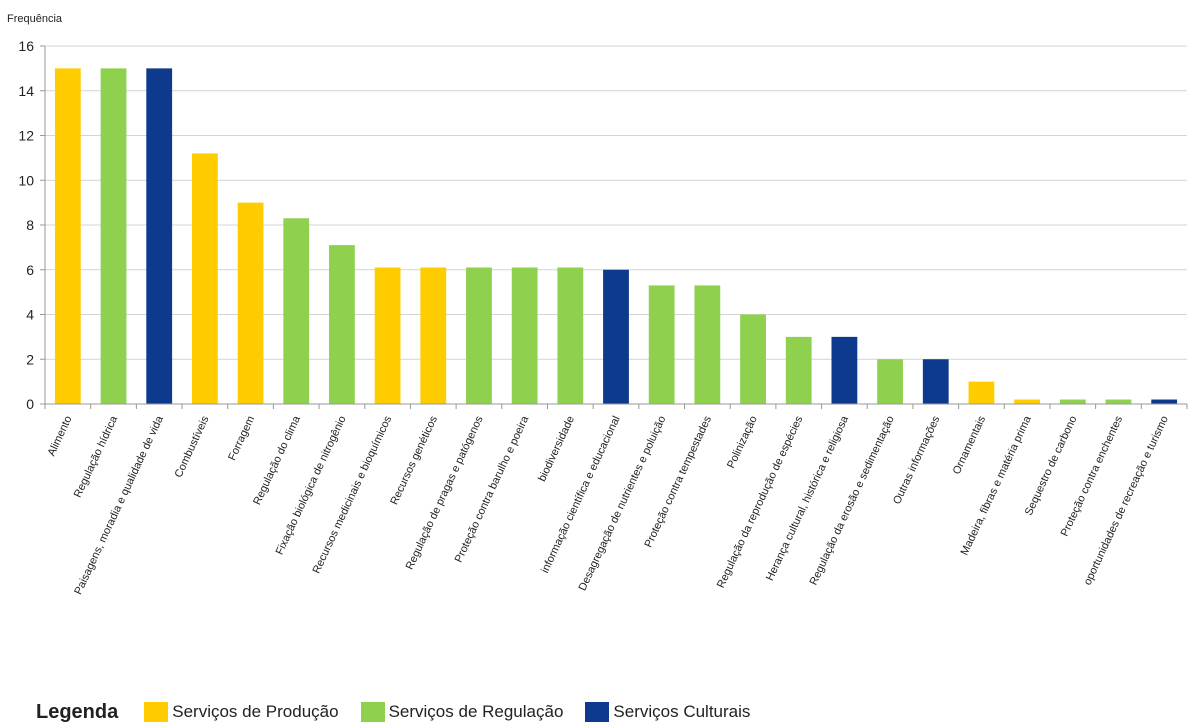  What do you see at coordinates (556, 448) in the screenshot?
I see `x-tick-label: biodiversidade` at bounding box center [556, 448].